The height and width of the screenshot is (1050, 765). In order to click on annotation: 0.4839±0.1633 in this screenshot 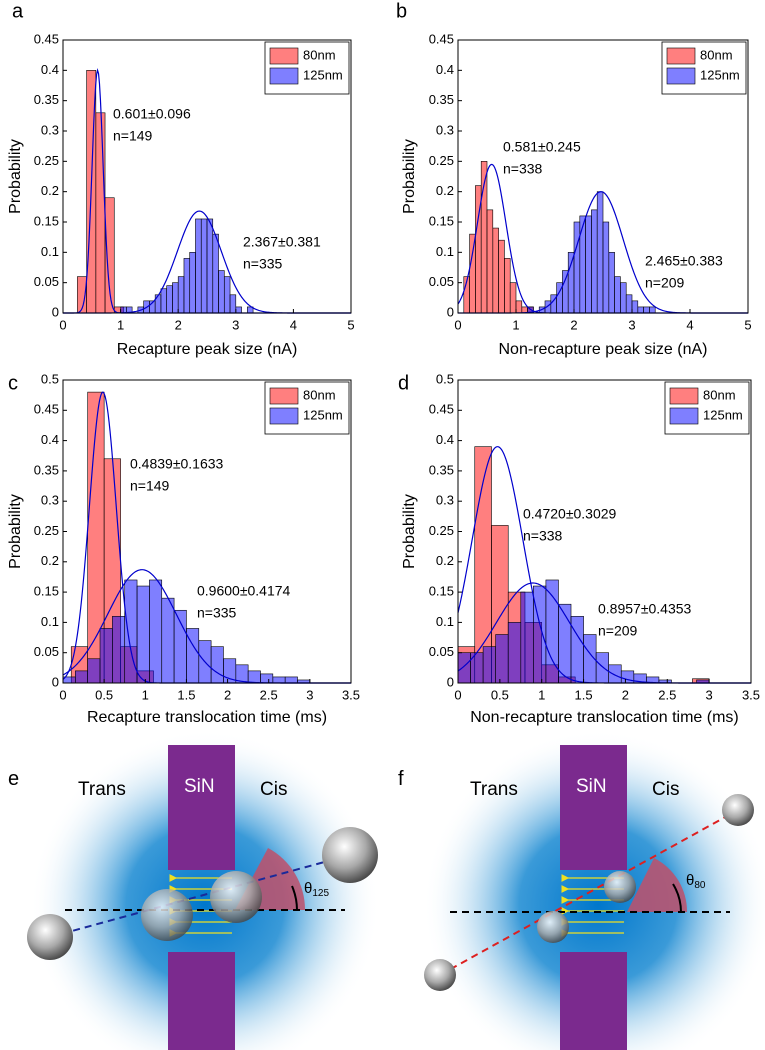, I will do `click(177, 464)`.